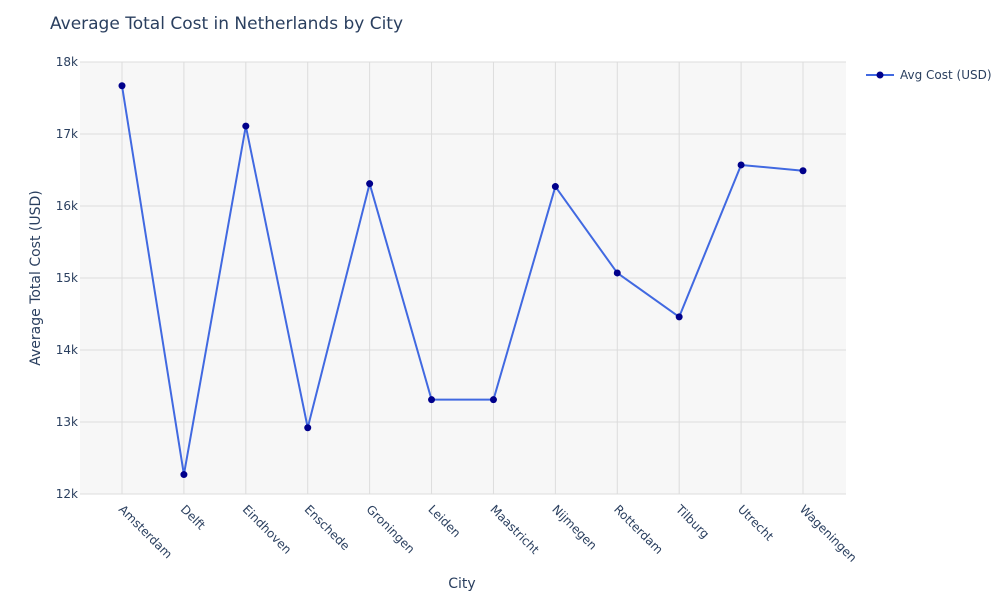 This screenshot has width=1000, height=604. What do you see at coordinates (67, 62) in the screenshot?
I see `y-tick-label: 18k` at bounding box center [67, 62].